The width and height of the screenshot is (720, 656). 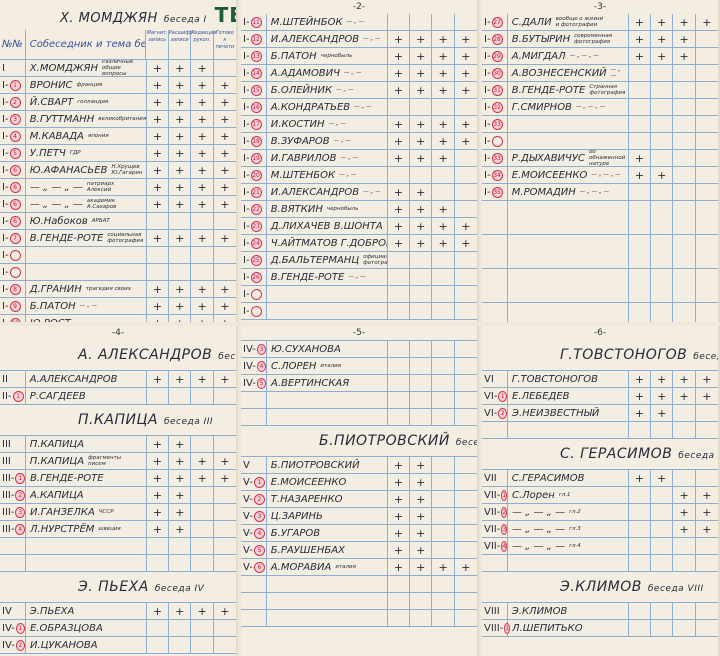 I want to click on table-row: IV Э.ПЬЕХА + + + +, so click(x=118, y=611).